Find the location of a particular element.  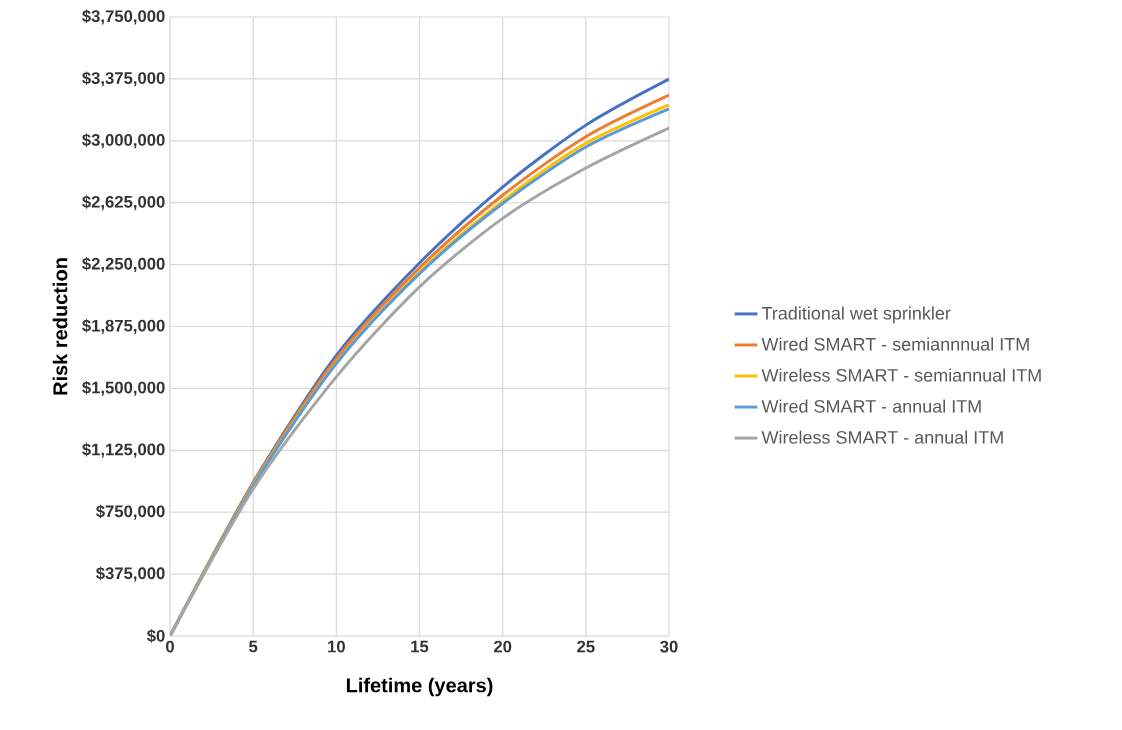

y-tick-label: $1,875,000 is located at coordinates (123, 326).